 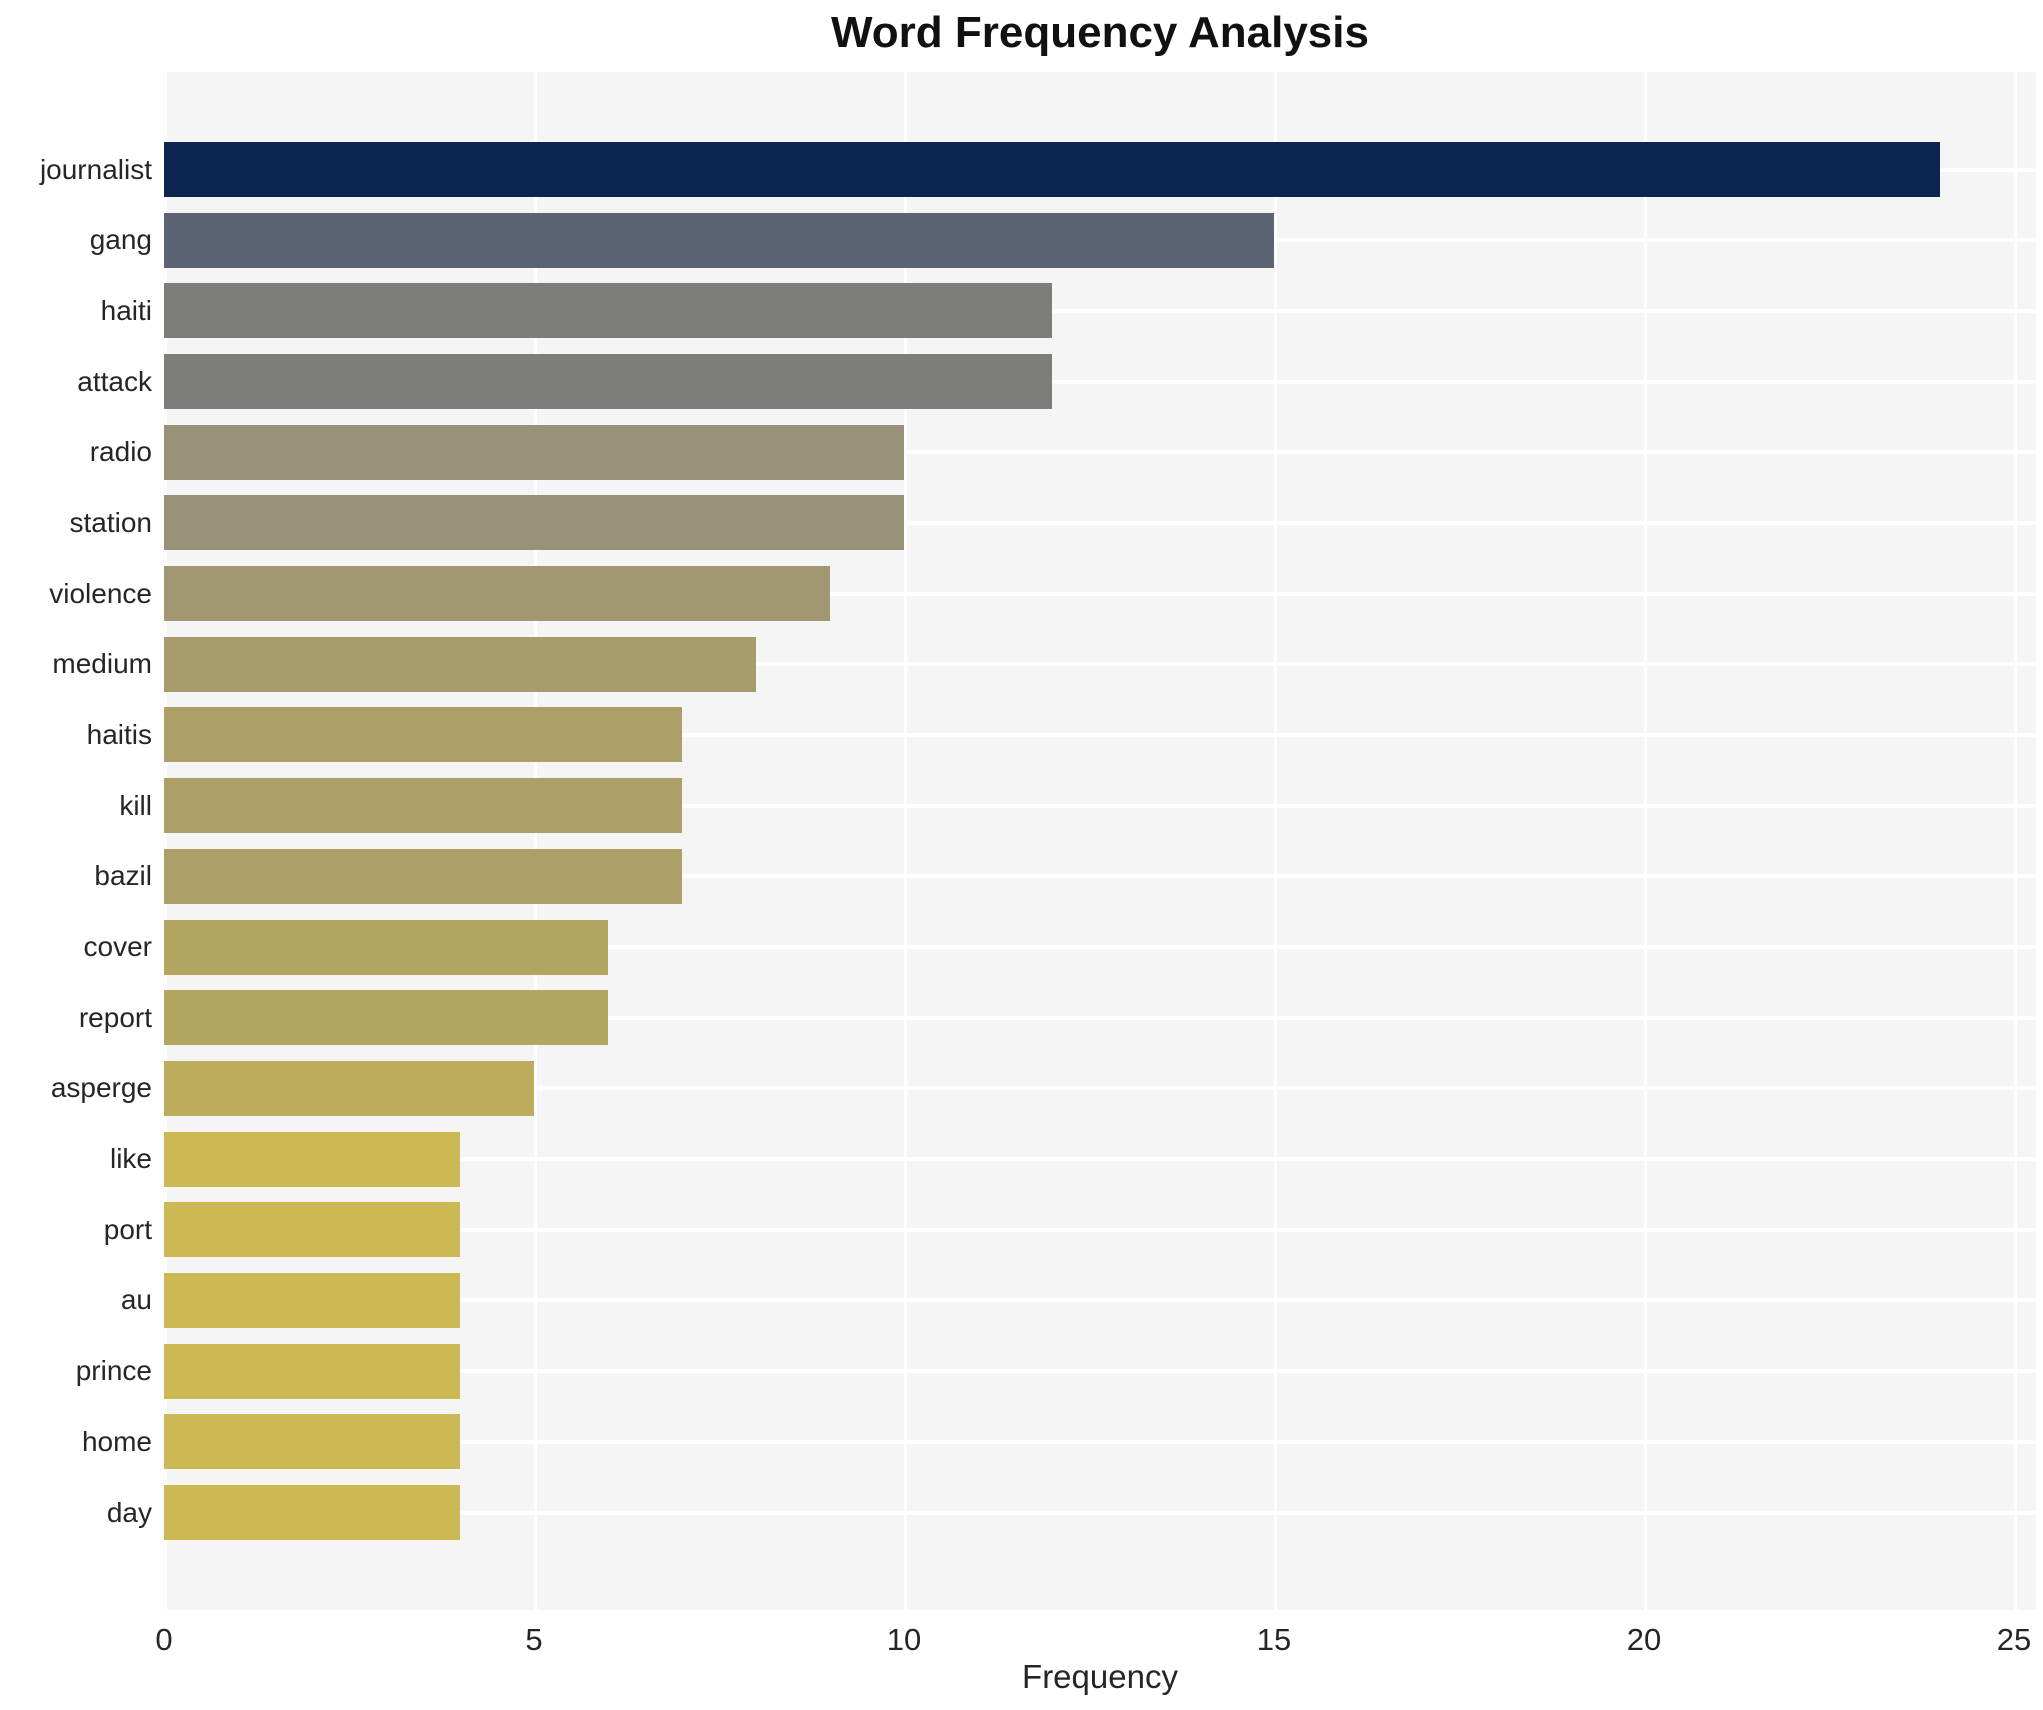 What do you see at coordinates (1100, 1018) in the screenshot?
I see `y-gridline-report` at bounding box center [1100, 1018].